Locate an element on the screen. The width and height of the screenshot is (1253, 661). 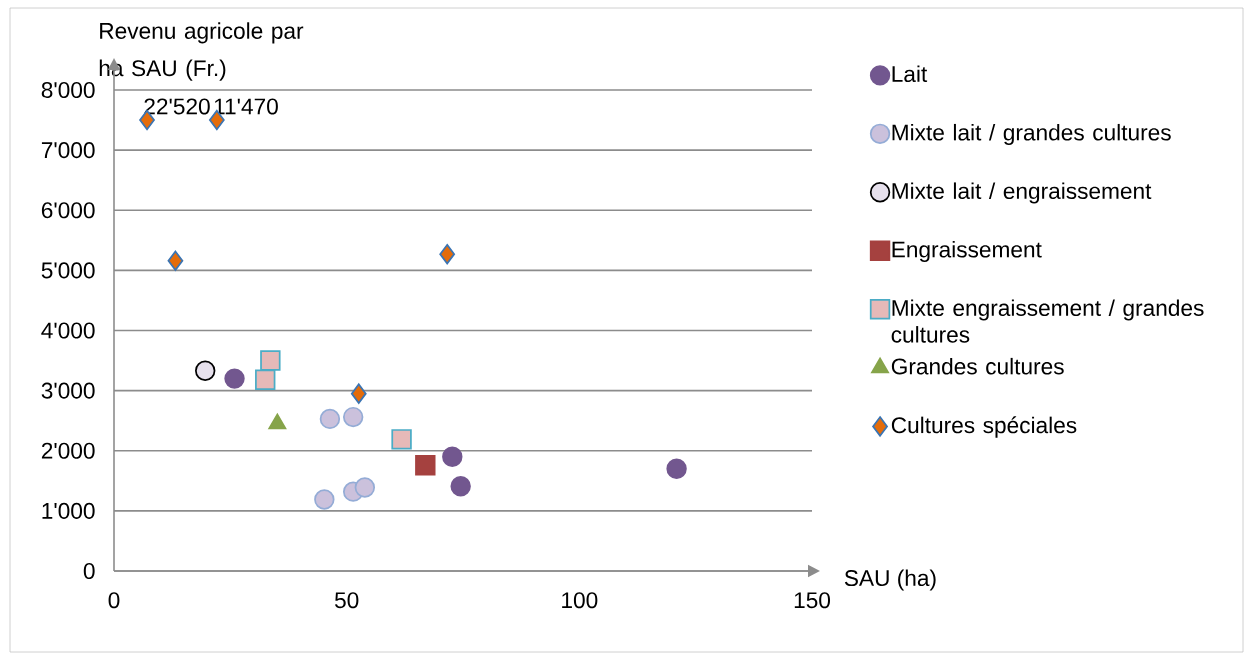
legend-label: Cultures spéciales is located at coordinates (984, 427).